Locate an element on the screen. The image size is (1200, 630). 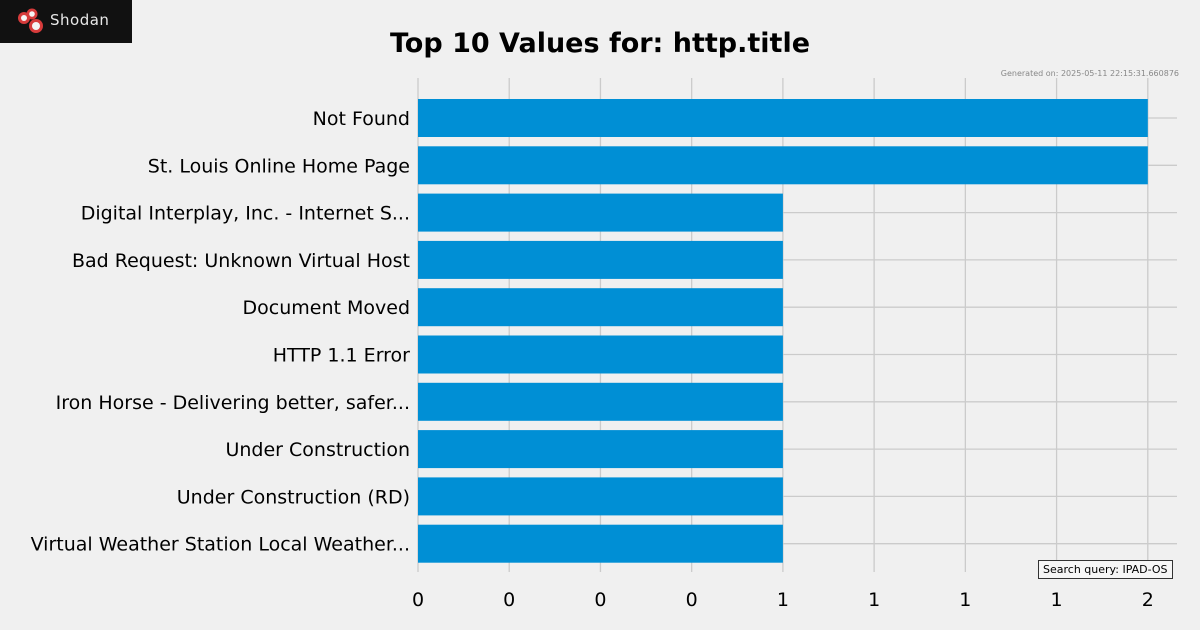
x-tick-label-8: 2 is located at coordinates (1148, 600).